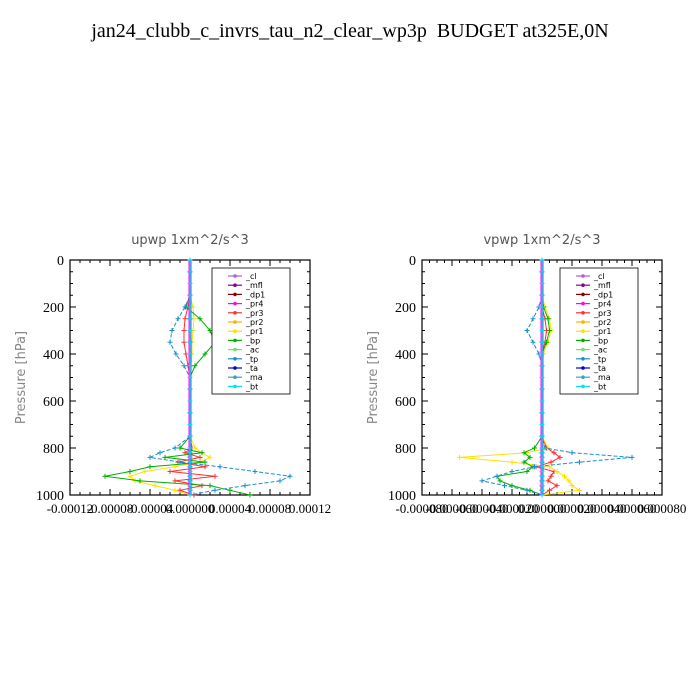 Image resolution: width=700 pixels, height=700 pixels. What do you see at coordinates (602, 285) in the screenshot?
I see `legend-label: _mfl` at bounding box center [602, 285].